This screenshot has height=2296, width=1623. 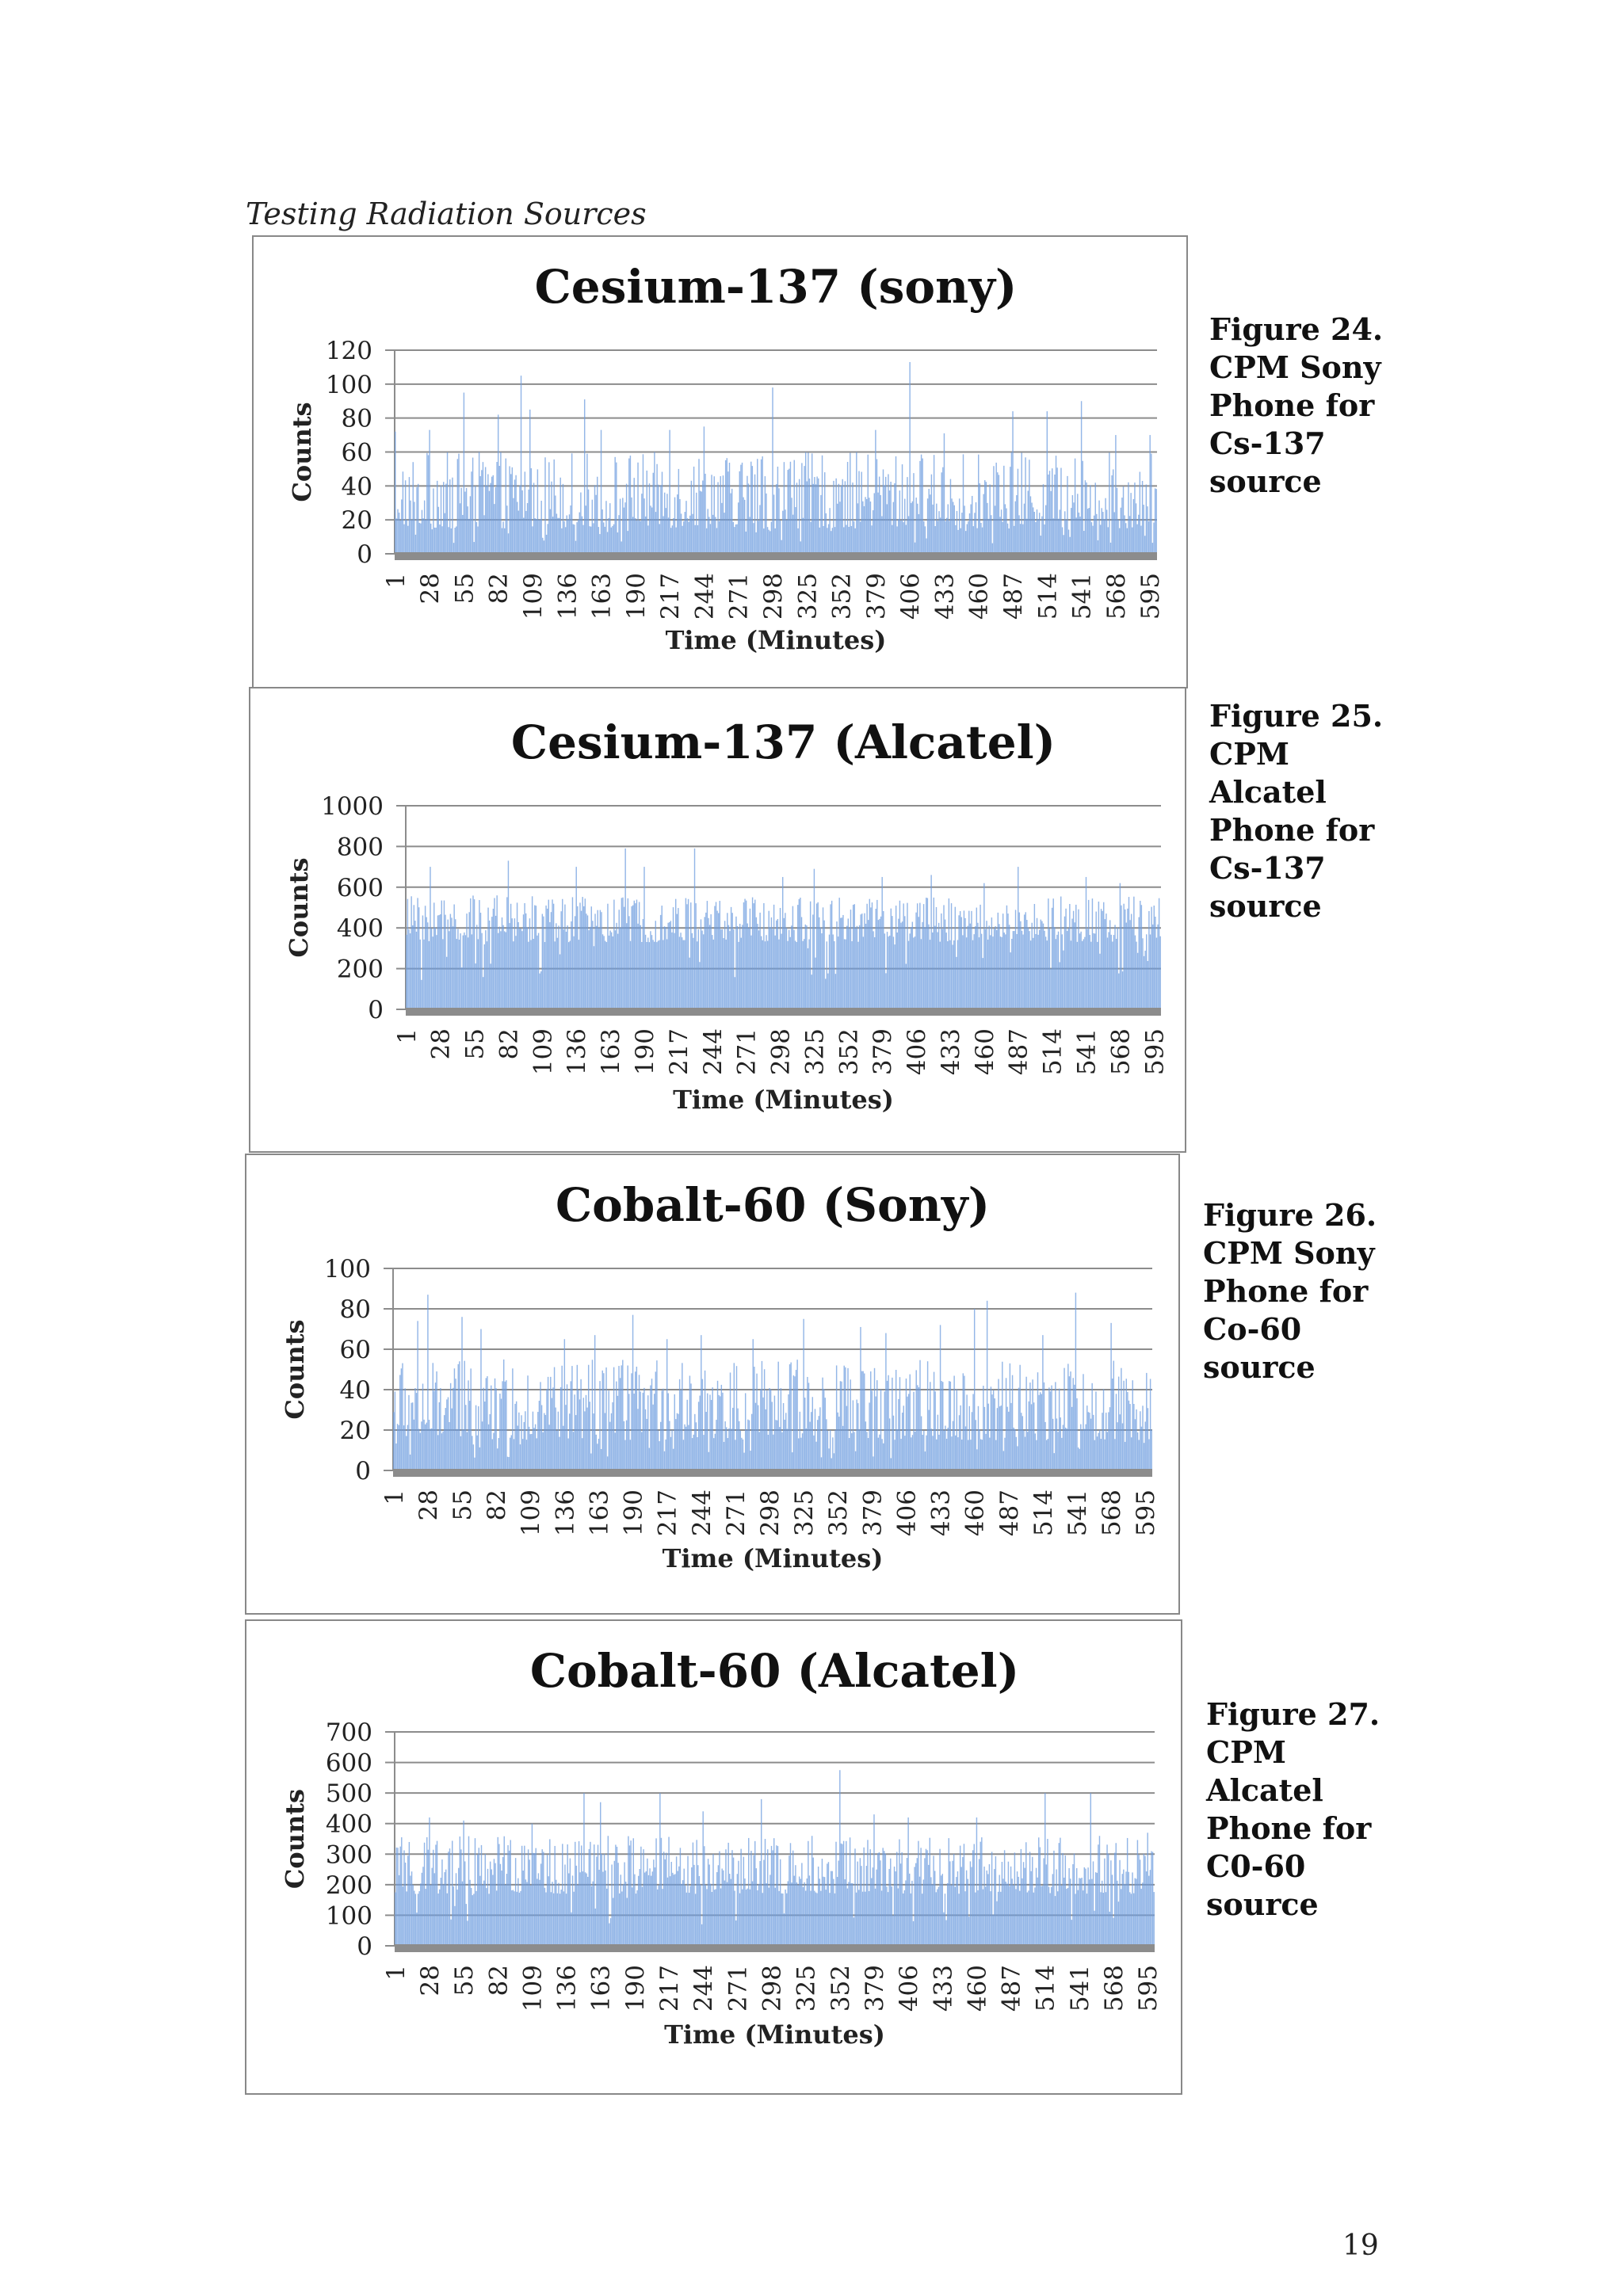 I want to click on x-tick-label: 82, so click(x=499, y=588).